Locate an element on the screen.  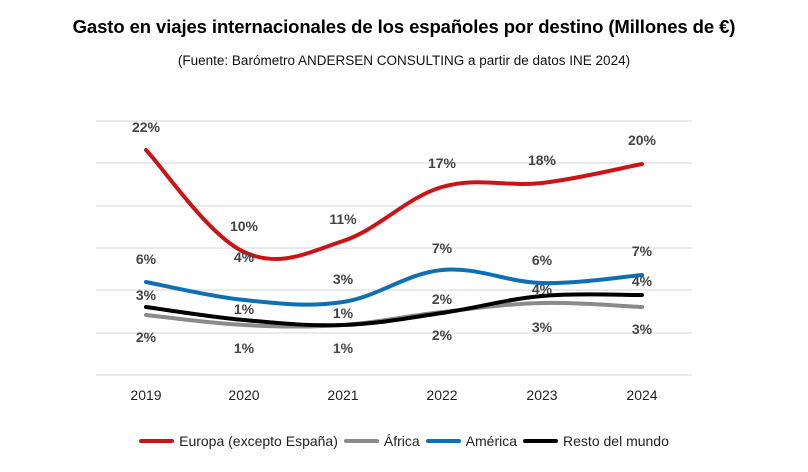
x-tick-label: 2021 is located at coordinates (342, 395).